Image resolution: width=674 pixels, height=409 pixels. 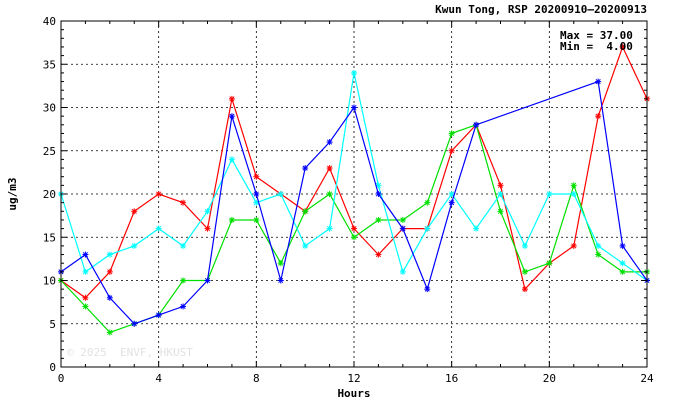 What do you see at coordinates (541, 9) in the screenshot?
I see `chart-title: Kwun Tong, RSP 20200910–20200913` at bounding box center [541, 9].